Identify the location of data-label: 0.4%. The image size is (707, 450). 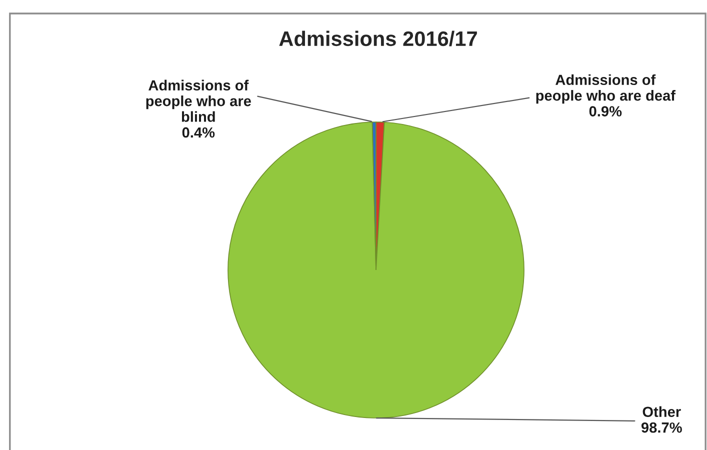
(198, 132).